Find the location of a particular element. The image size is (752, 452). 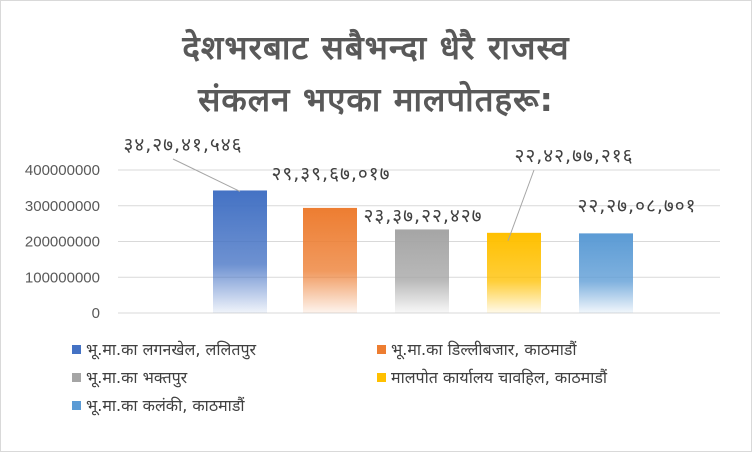

legend-label: भू.मा.का कलंकी, काठमाडौं is located at coordinates (165, 405).